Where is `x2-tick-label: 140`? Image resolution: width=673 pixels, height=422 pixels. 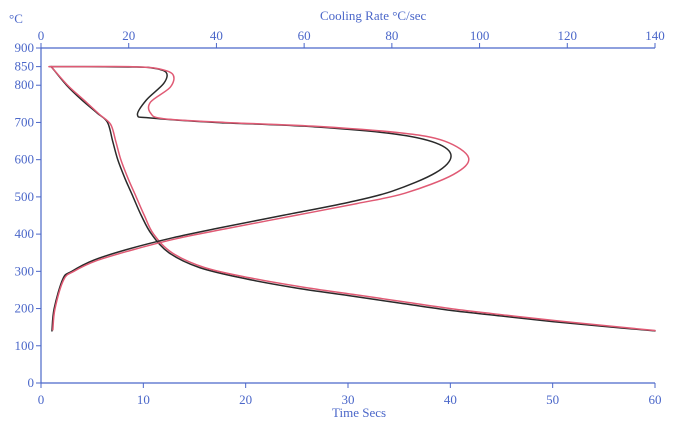 x2-tick-label: 140 is located at coordinates (655, 35).